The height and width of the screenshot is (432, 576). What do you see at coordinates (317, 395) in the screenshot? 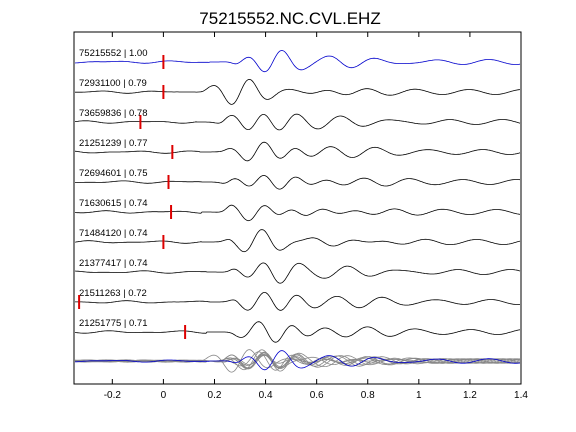
I see `x-tick-label: 0.6` at bounding box center [317, 395].